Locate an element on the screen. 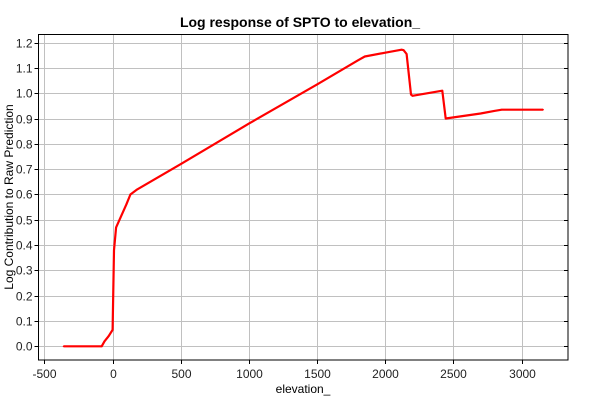 This screenshot has width=600, height=400. y-tick-label: 0.3 is located at coordinates (24, 271).